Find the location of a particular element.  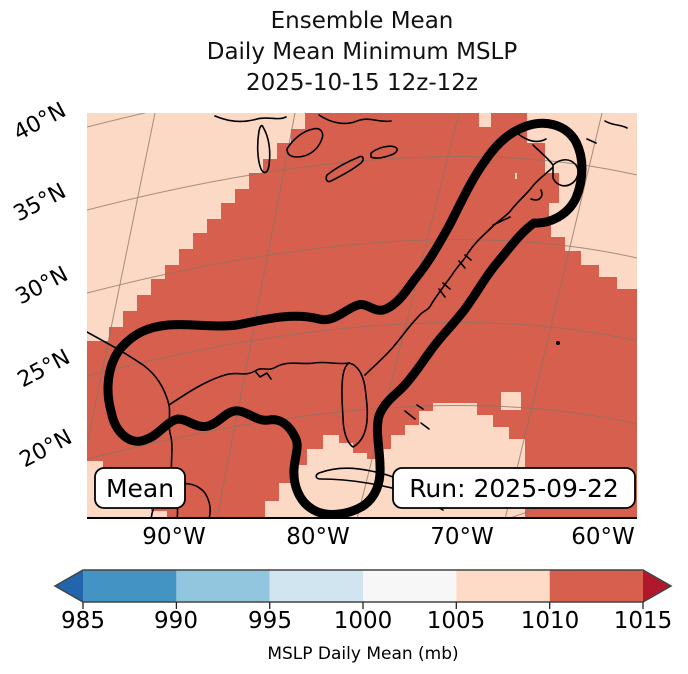

lon-tick-90w: 90°W is located at coordinates (174, 537).